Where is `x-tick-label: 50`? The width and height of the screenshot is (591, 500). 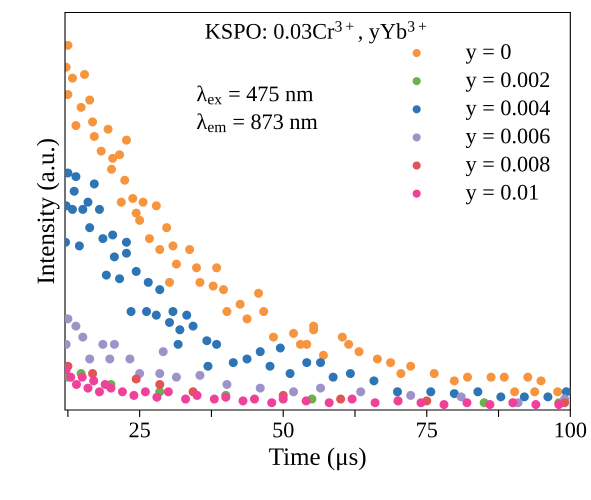 x-tick-label: 50 is located at coordinates (283, 430).